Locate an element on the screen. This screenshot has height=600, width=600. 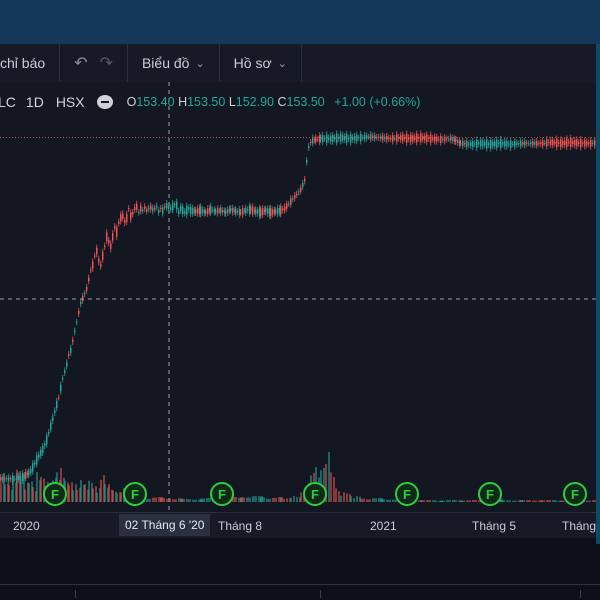
profile-menu-button: Hồ sơ ⌄ is located at coordinates (261, 63).